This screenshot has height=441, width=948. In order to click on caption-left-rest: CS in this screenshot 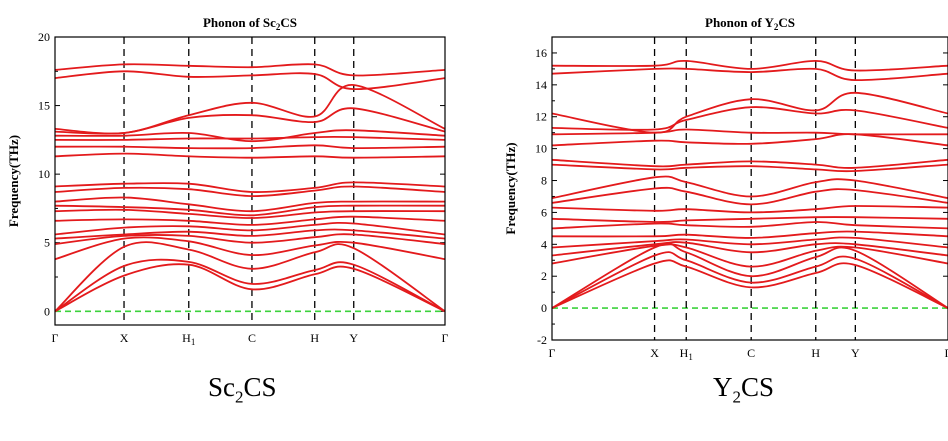, I will do `click(260, 387)`.